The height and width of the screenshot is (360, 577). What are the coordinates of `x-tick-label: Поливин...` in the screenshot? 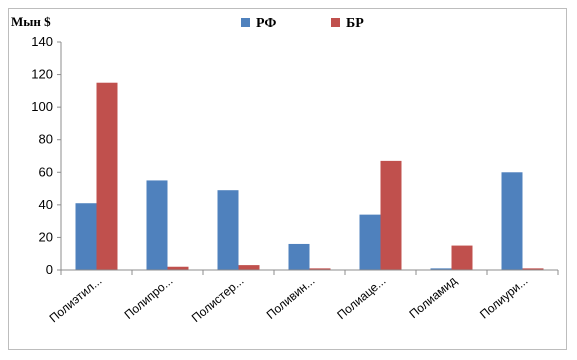 It's located at (291, 298).